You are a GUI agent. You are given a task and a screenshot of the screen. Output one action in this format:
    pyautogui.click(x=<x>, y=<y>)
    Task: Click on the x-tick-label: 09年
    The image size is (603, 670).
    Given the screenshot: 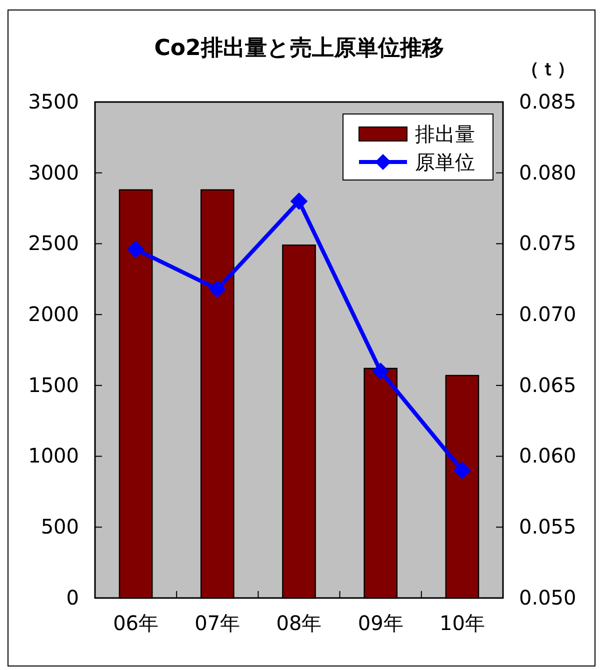 What is the action you would take?
    pyautogui.click(x=381, y=623)
    